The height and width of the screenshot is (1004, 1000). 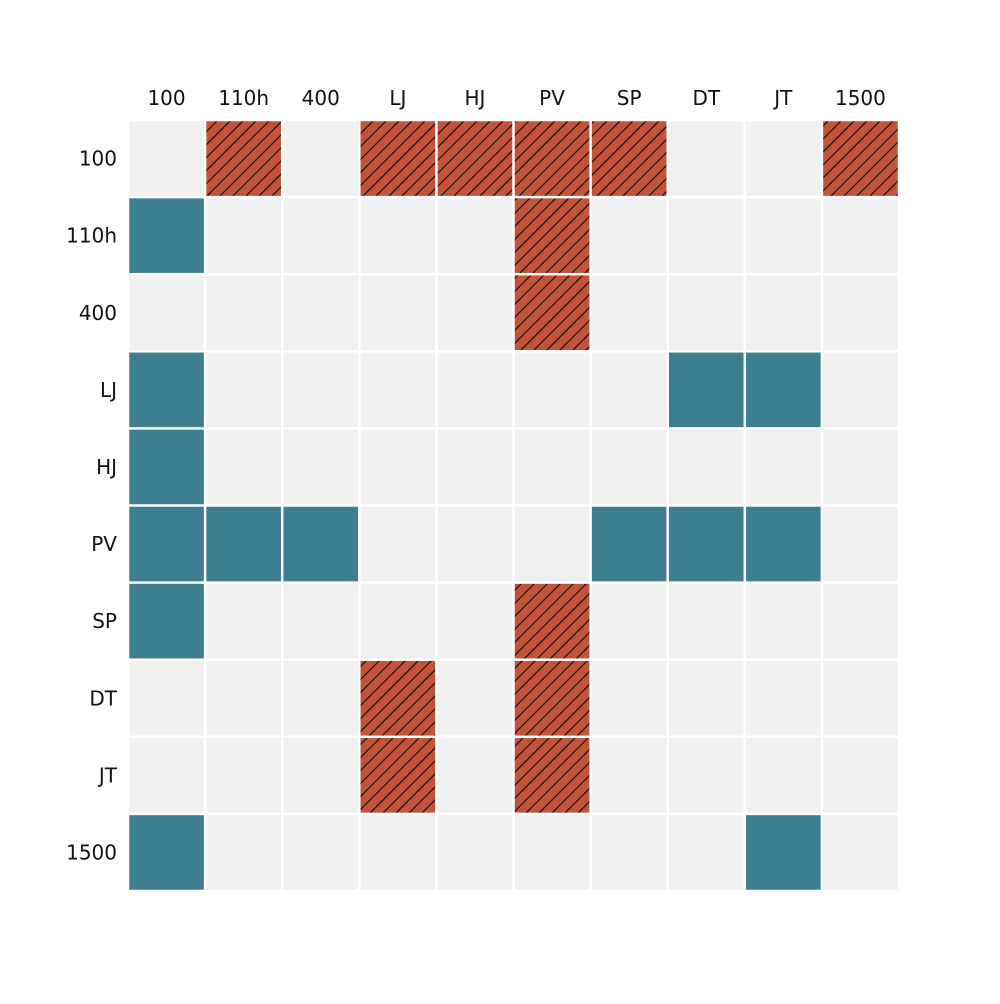 I want to click on cell-DT-PV-hatched-orange, so click(x=552, y=698).